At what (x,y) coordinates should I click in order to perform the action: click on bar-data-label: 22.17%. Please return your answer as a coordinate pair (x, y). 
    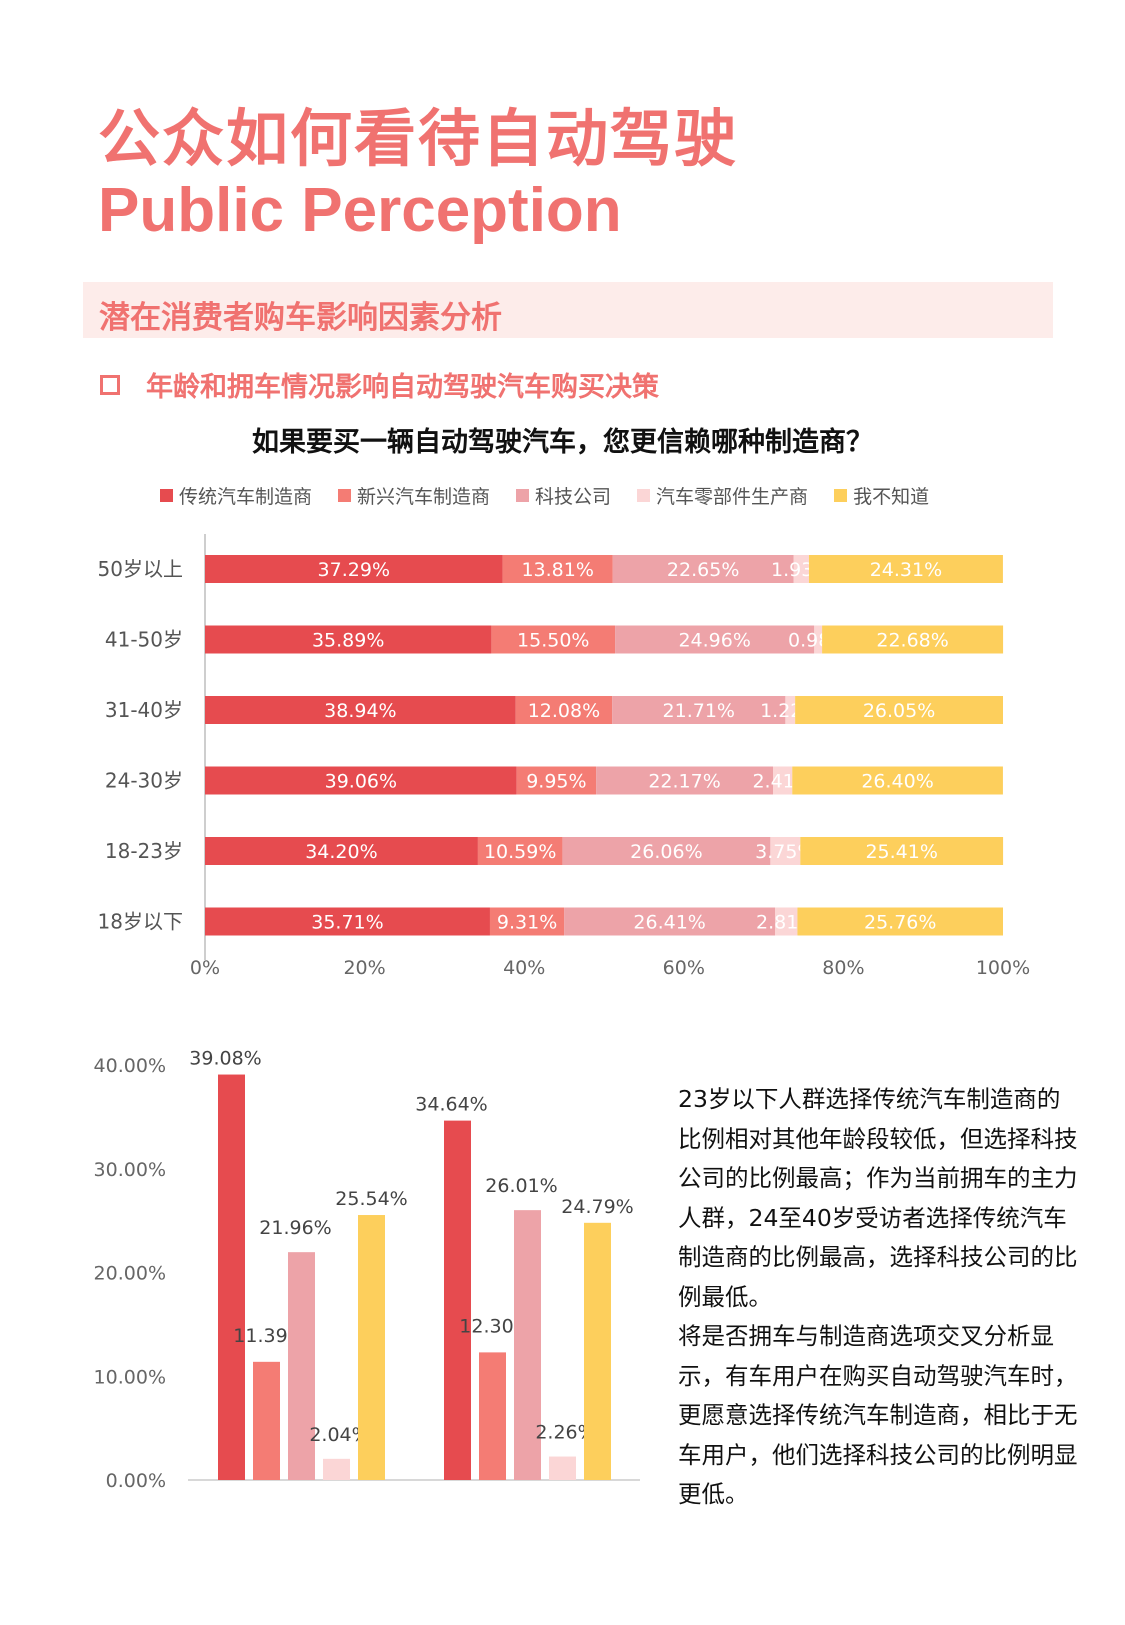
    Looking at the image, I should click on (684, 782).